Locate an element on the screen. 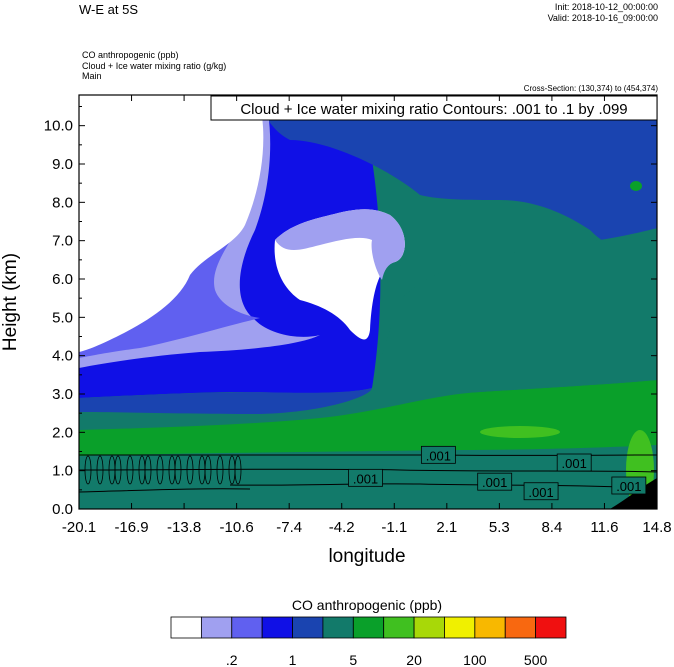 The image size is (674, 667). colorbar-label: 1 is located at coordinates (293, 659).